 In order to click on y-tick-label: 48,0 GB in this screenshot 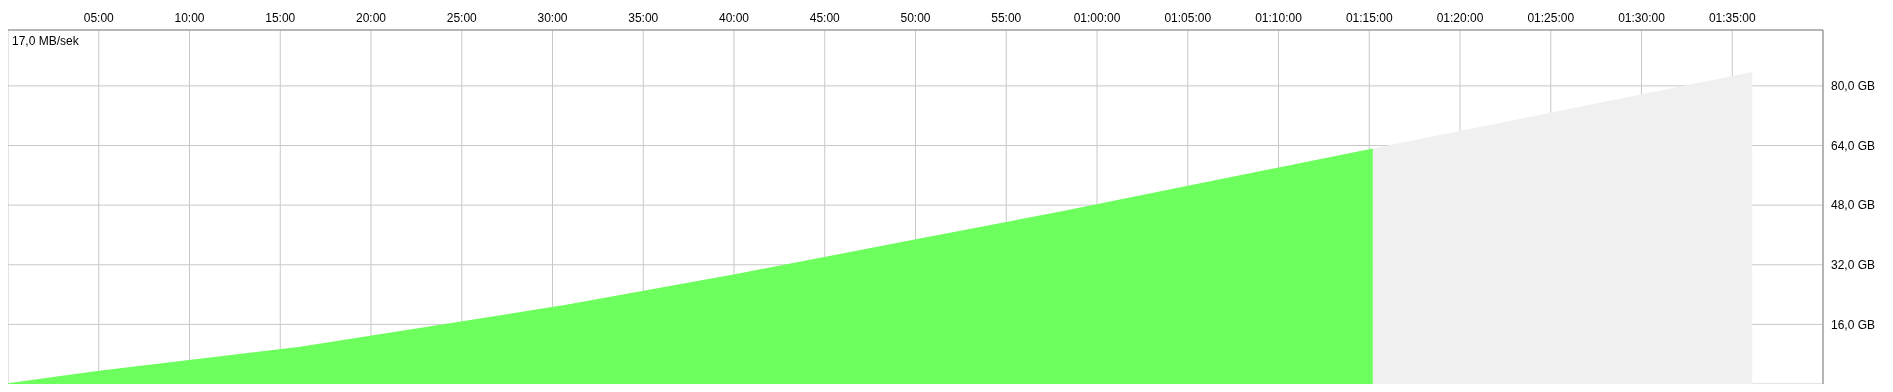, I will do `click(1853, 205)`.